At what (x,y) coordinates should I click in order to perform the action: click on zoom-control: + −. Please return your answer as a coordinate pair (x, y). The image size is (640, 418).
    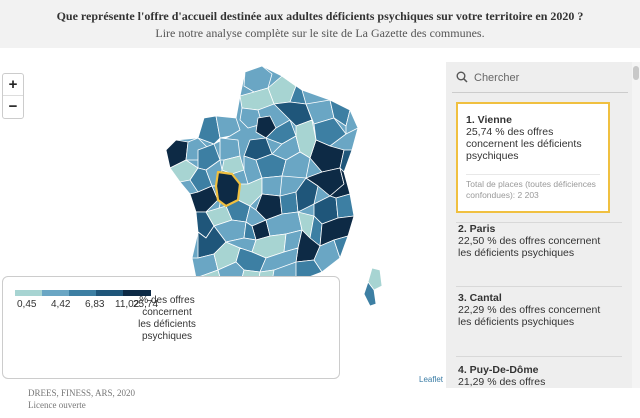
    Looking at the image, I should click on (13, 96).